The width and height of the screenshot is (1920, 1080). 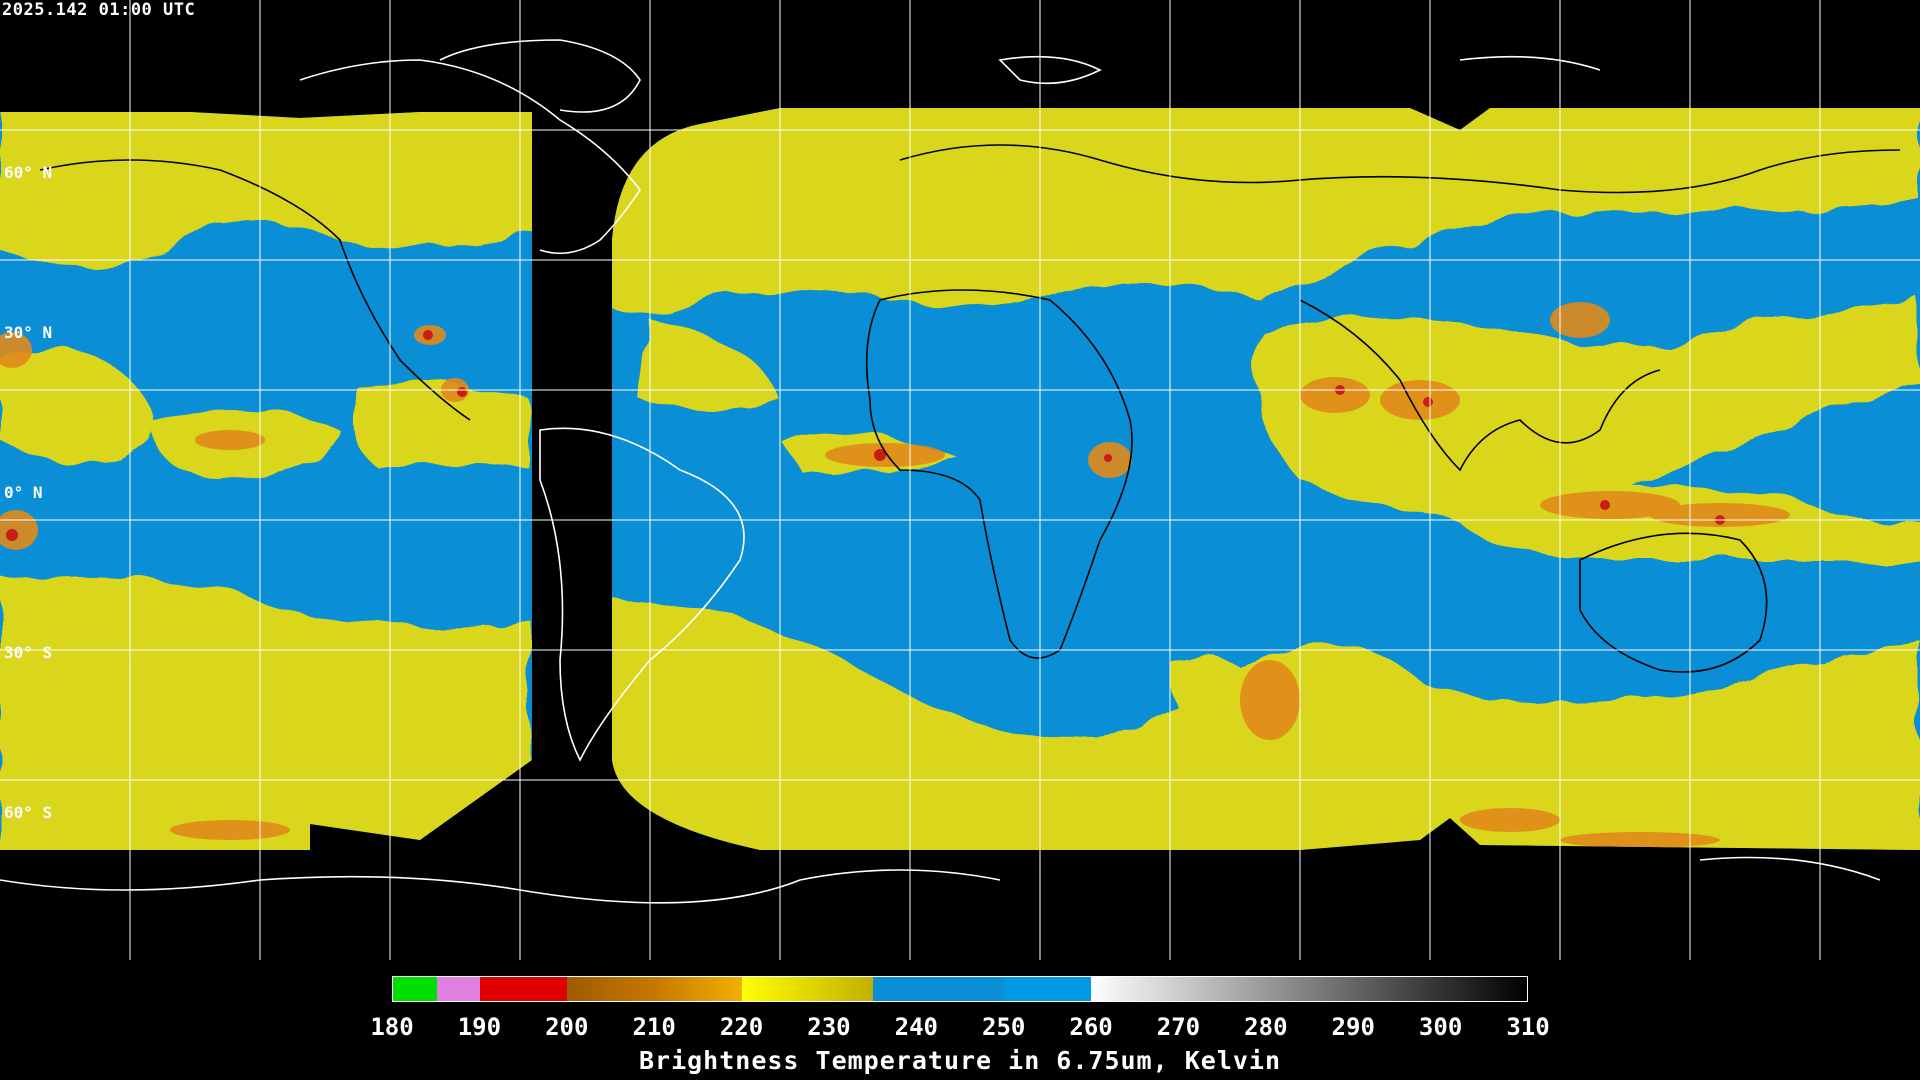 I want to click on color-scale-tick-label: 230, so click(x=829, y=1027).